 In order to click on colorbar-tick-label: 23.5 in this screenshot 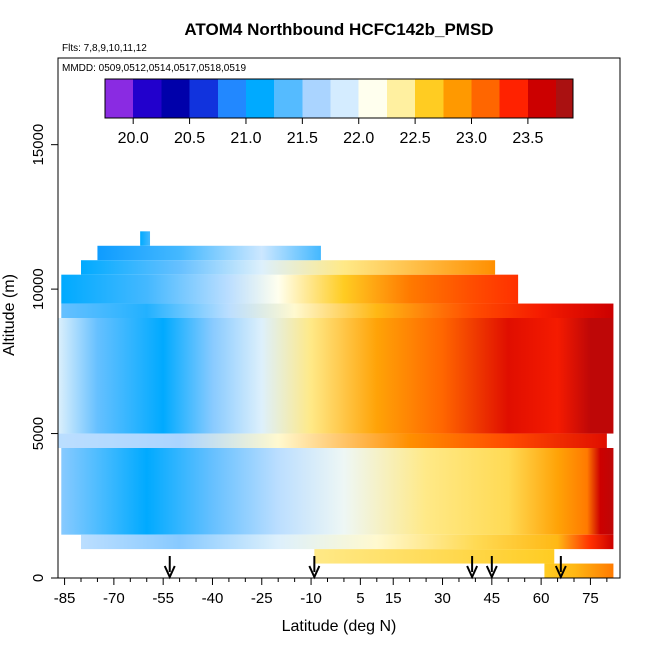, I will do `click(527, 138)`.